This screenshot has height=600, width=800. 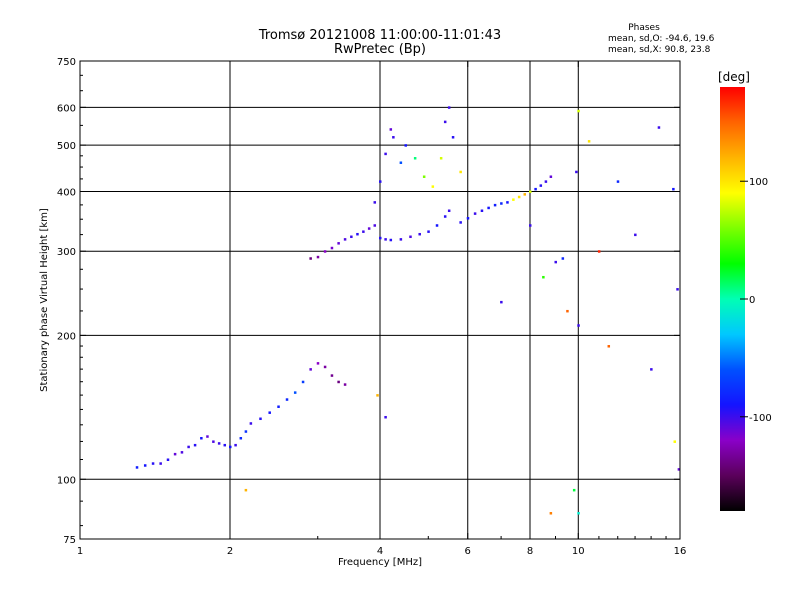 What do you see at coordinates (758, 182) in the screenshot?
I see `colorbar-tick-label: 100` at bounding box center [758, 182].